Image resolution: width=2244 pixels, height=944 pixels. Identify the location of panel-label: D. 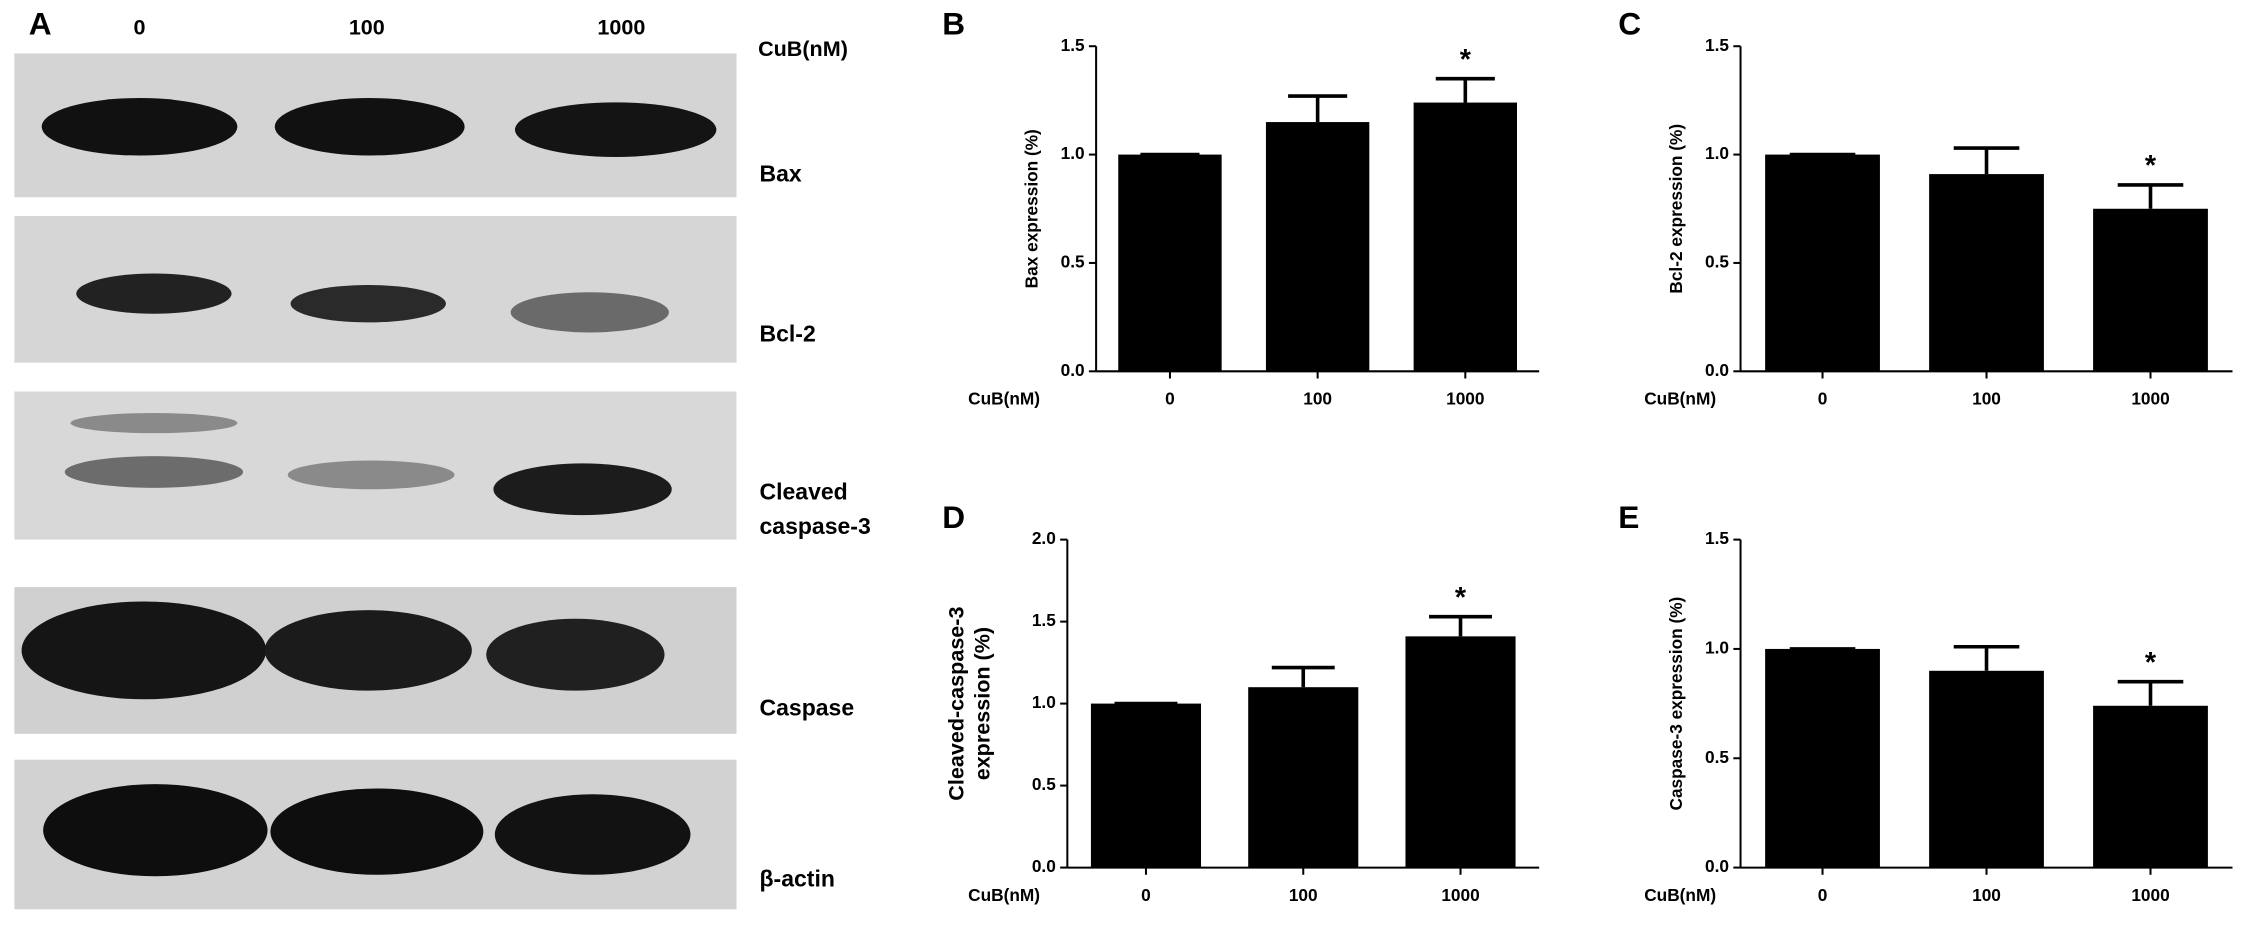
(953, 517).